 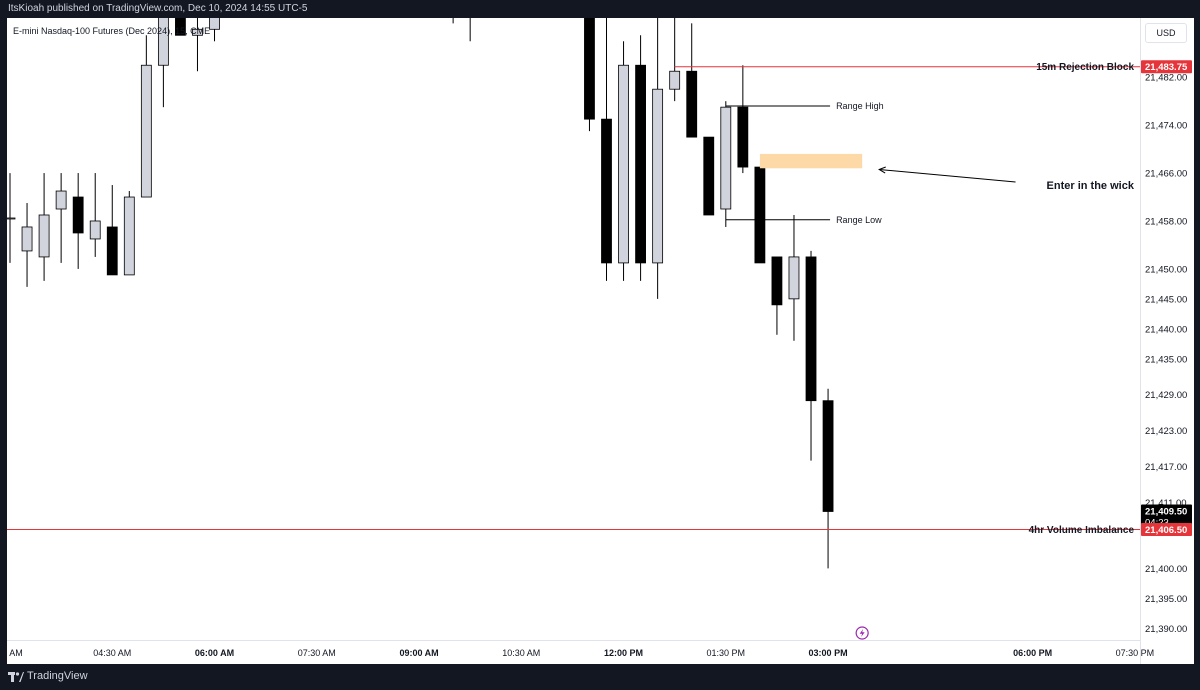 What do you see at coordinates (947, 175) in the screenshot?
I see `annotation-arrow` at bounding box center [947, 175].